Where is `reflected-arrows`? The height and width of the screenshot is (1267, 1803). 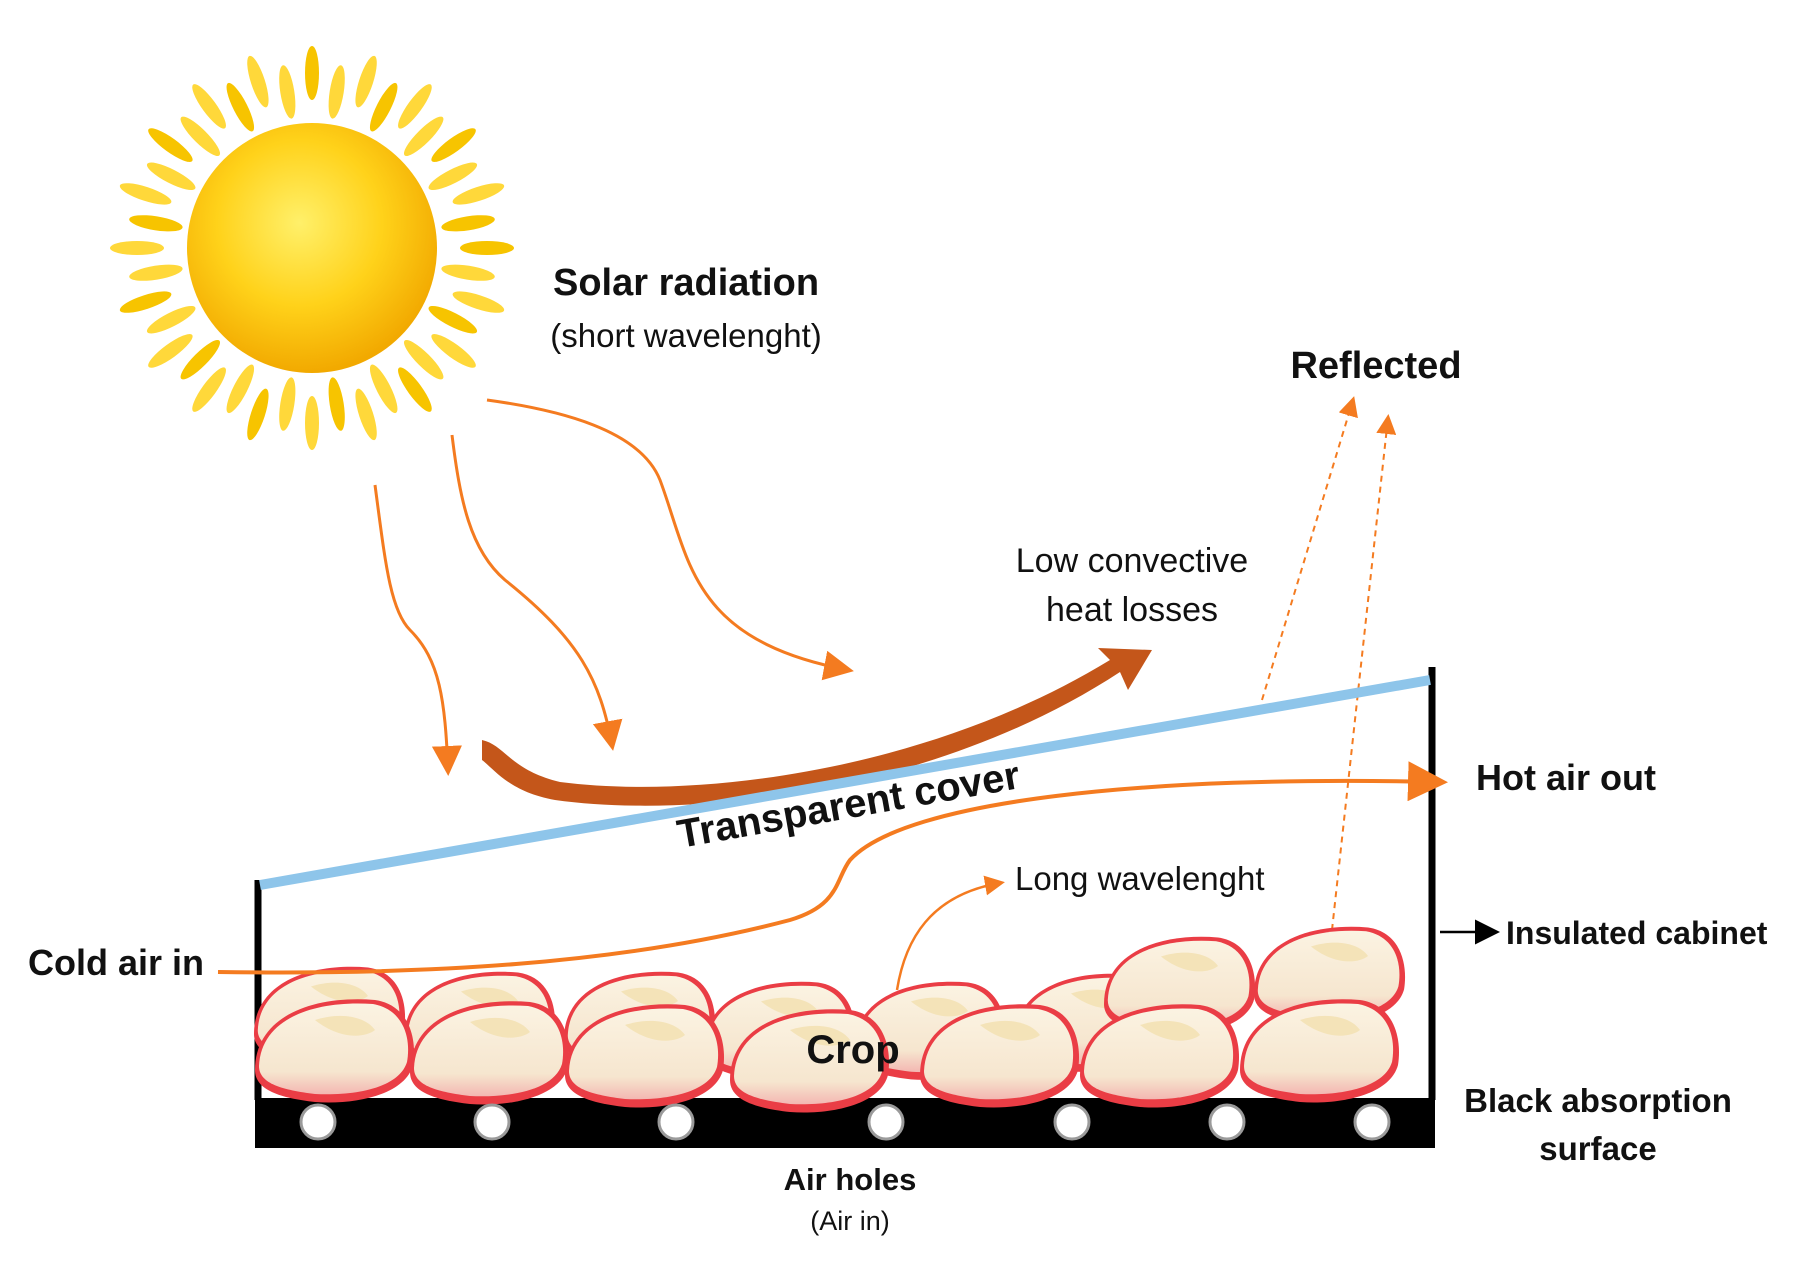
reflected-arrows is located at coordinates (1329, 663).